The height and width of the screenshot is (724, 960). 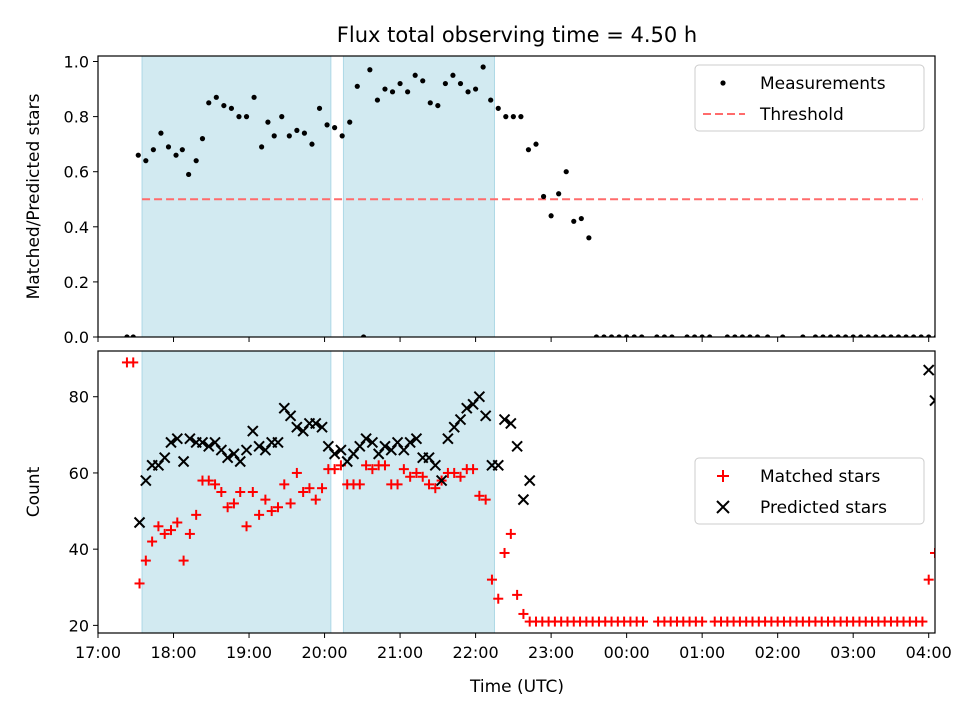 What do you see at coordinates (823, 508) in the screenshot?
I see `legend-label: Predicted stars` at bounding box center [823, 508].